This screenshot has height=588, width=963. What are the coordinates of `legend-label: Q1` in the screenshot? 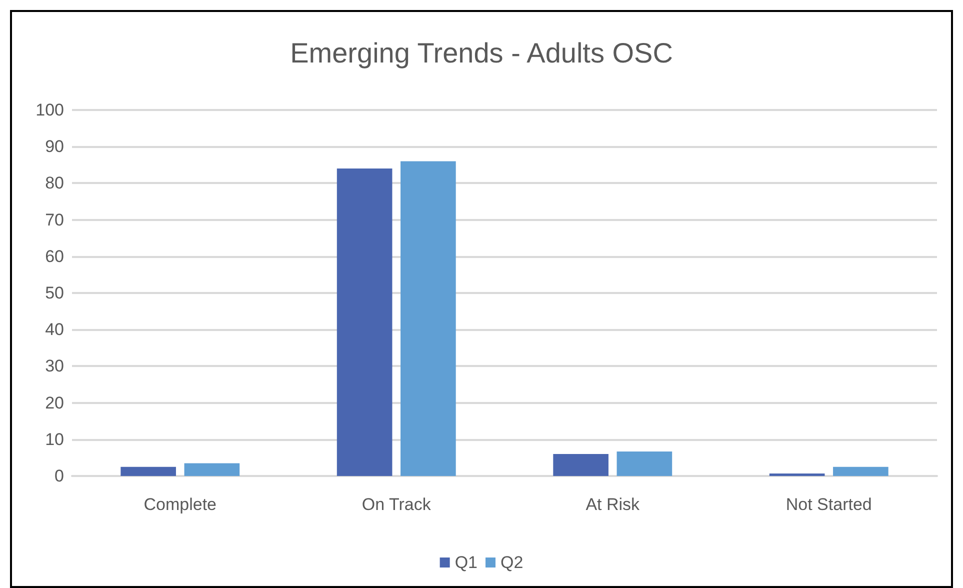 It's located at (466, 562).